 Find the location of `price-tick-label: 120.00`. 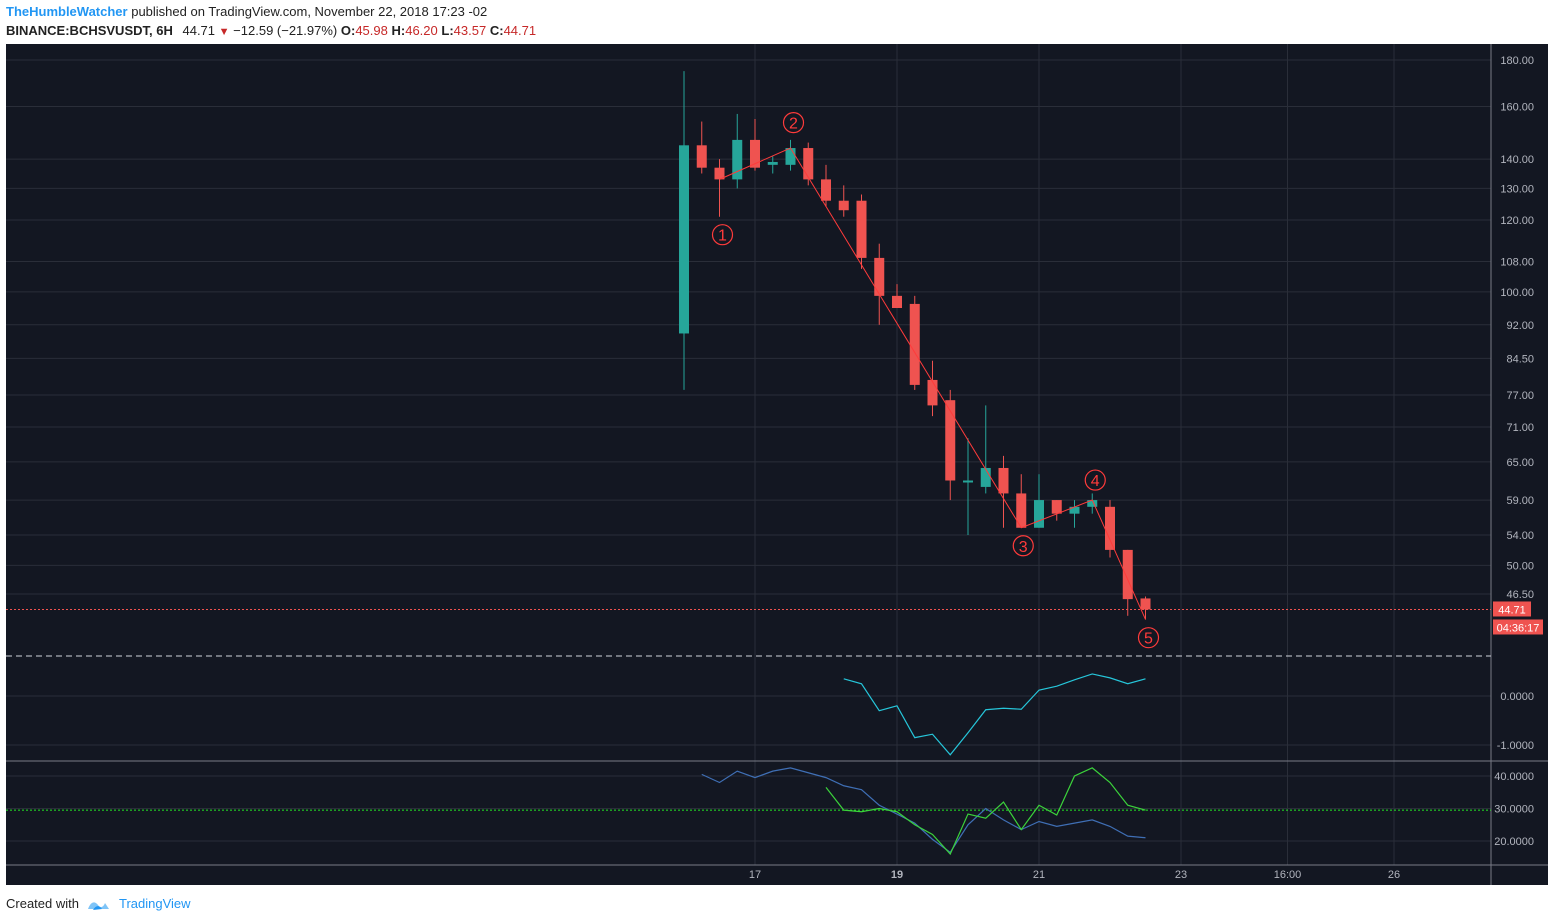

price-tick-label: 120.00 is located at coordinates (1517, 221).